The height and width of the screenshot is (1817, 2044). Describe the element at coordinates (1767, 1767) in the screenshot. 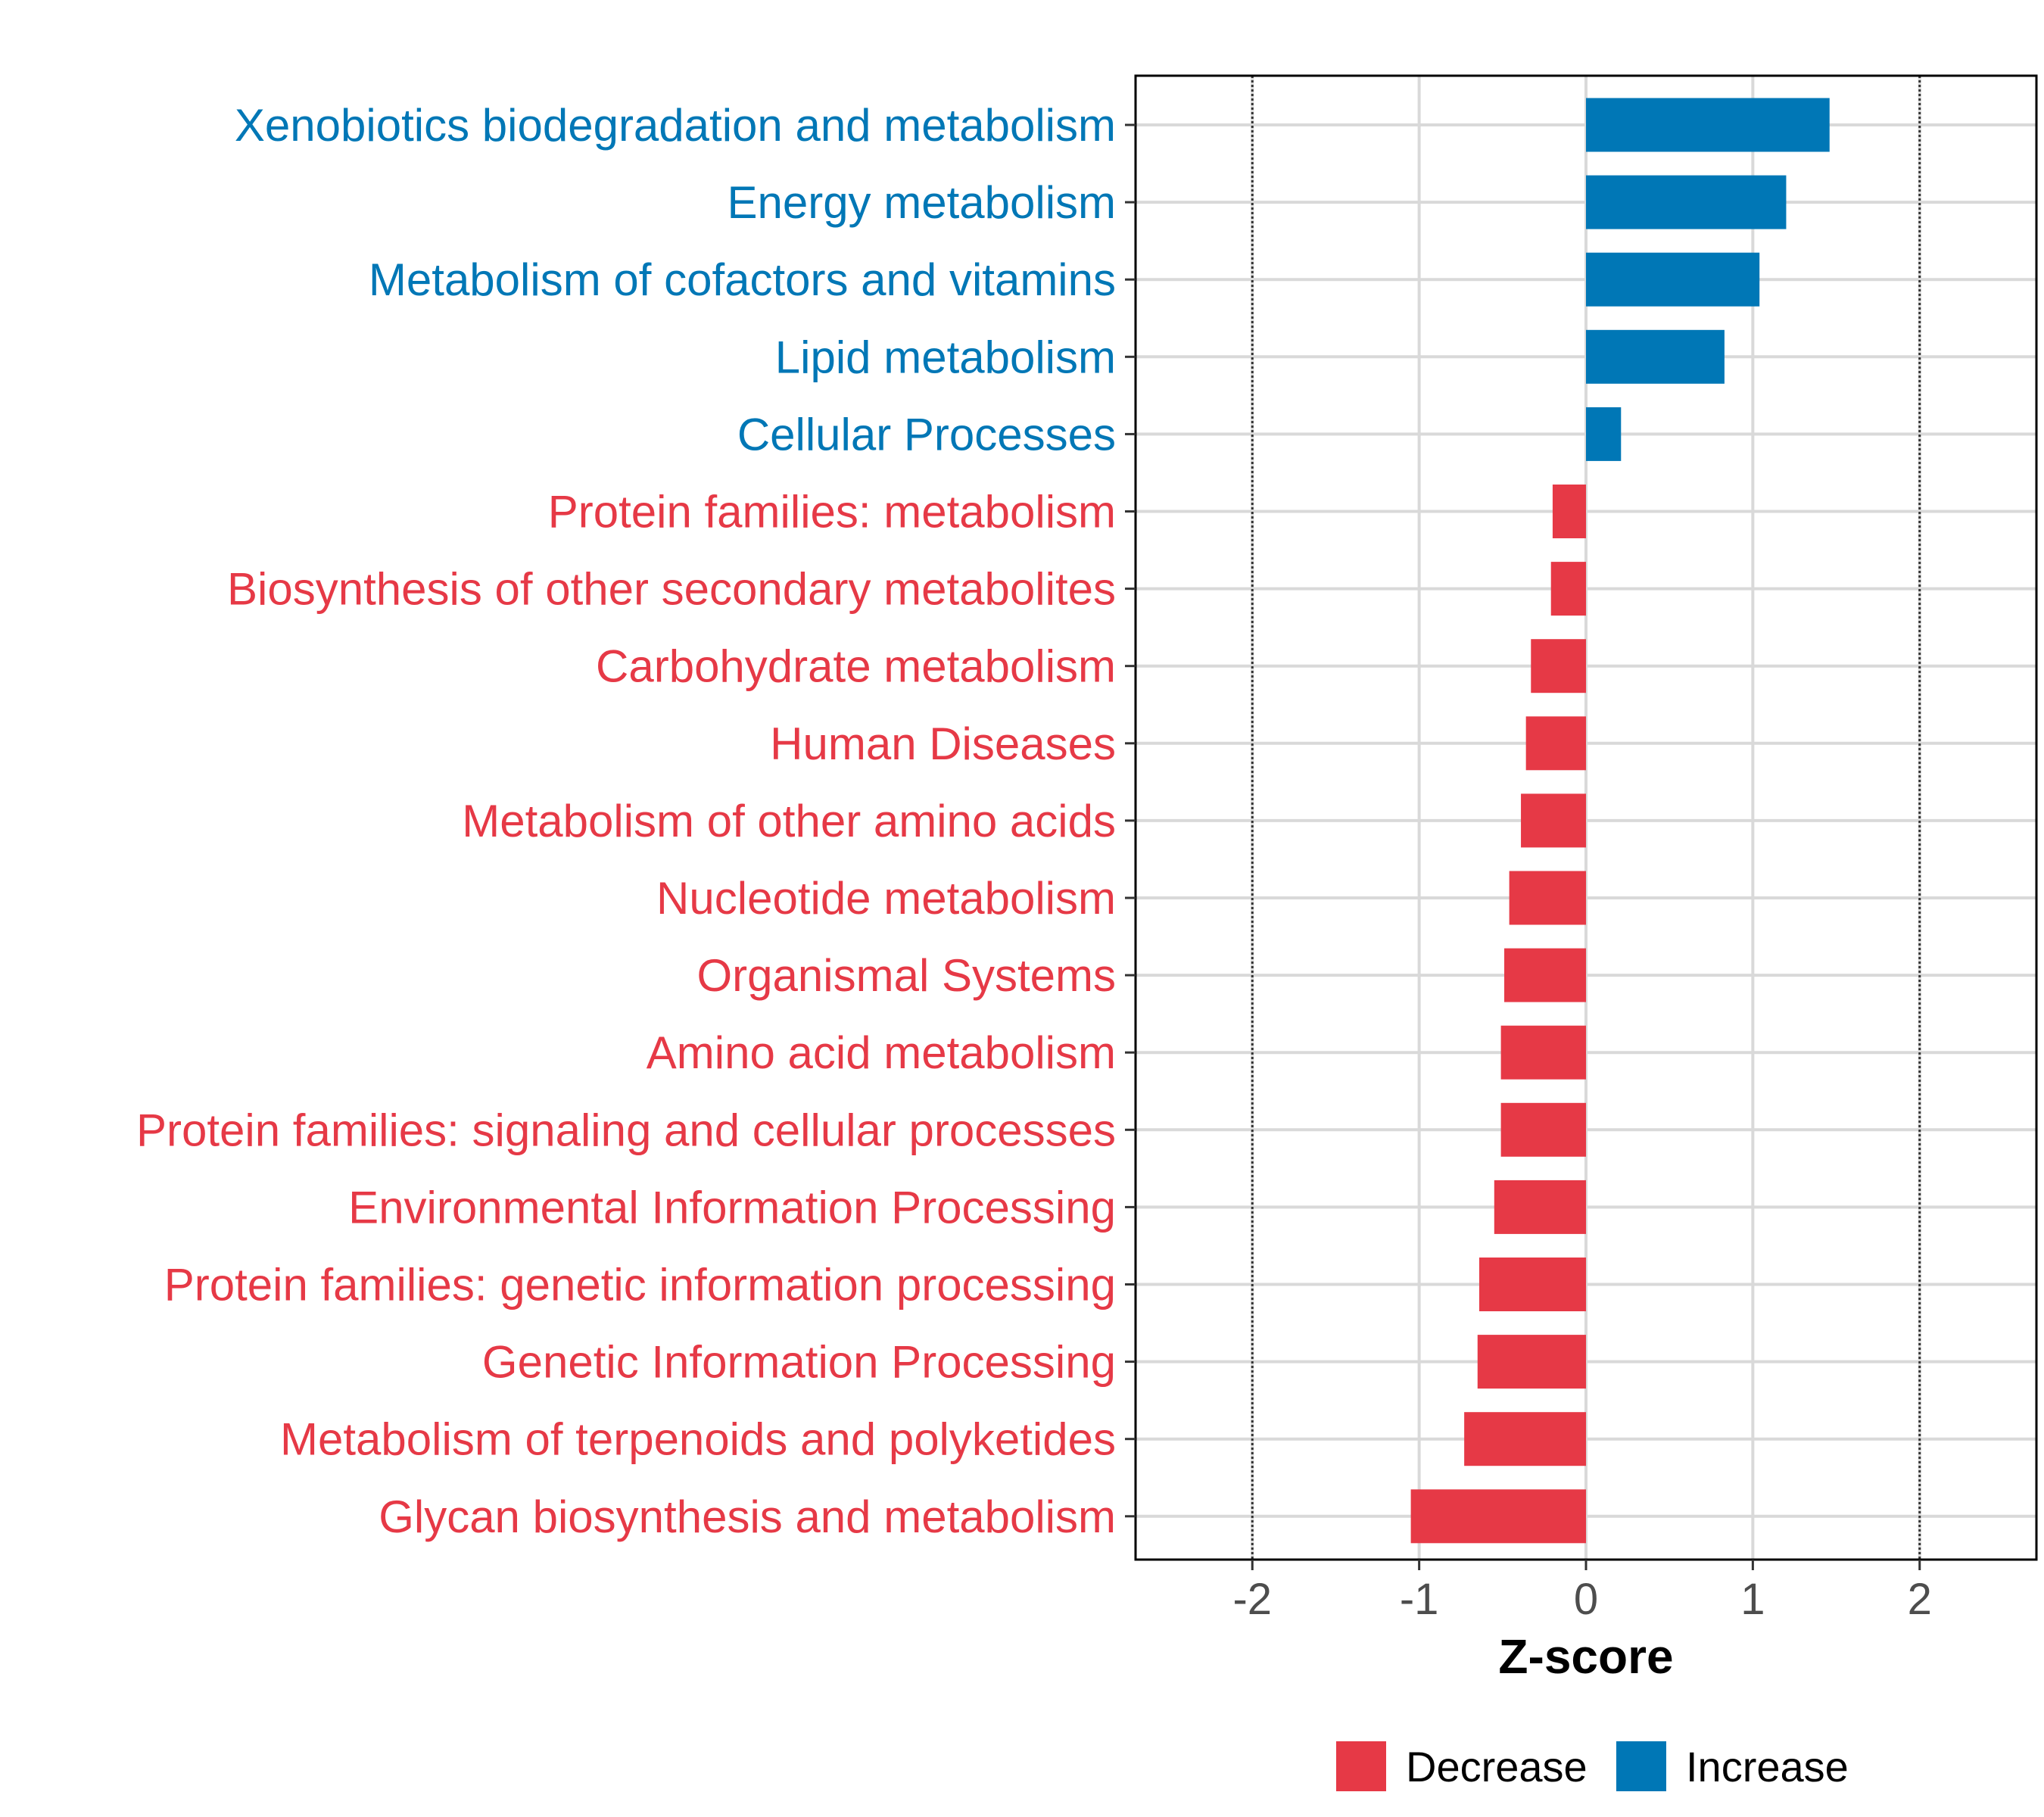

I see `legend-label-increase: Increase` at that location.